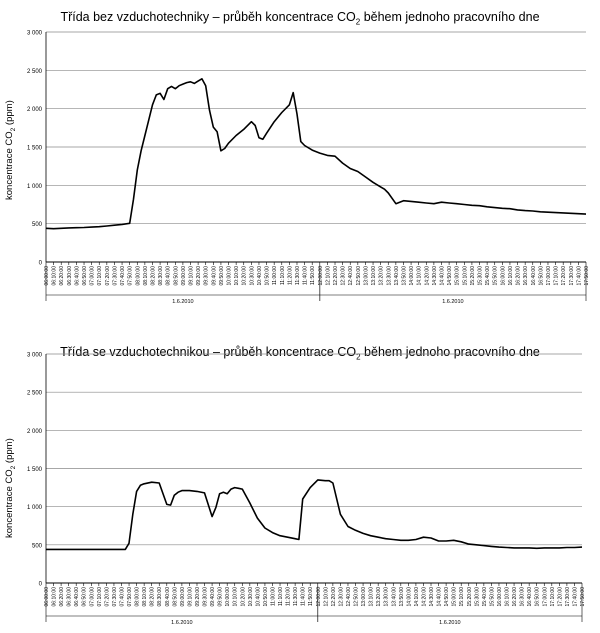 Image resolution: width=600 pixels, height=633 pixels. I want to click on x-tick-label: 08:50:00, so click(176, 276).